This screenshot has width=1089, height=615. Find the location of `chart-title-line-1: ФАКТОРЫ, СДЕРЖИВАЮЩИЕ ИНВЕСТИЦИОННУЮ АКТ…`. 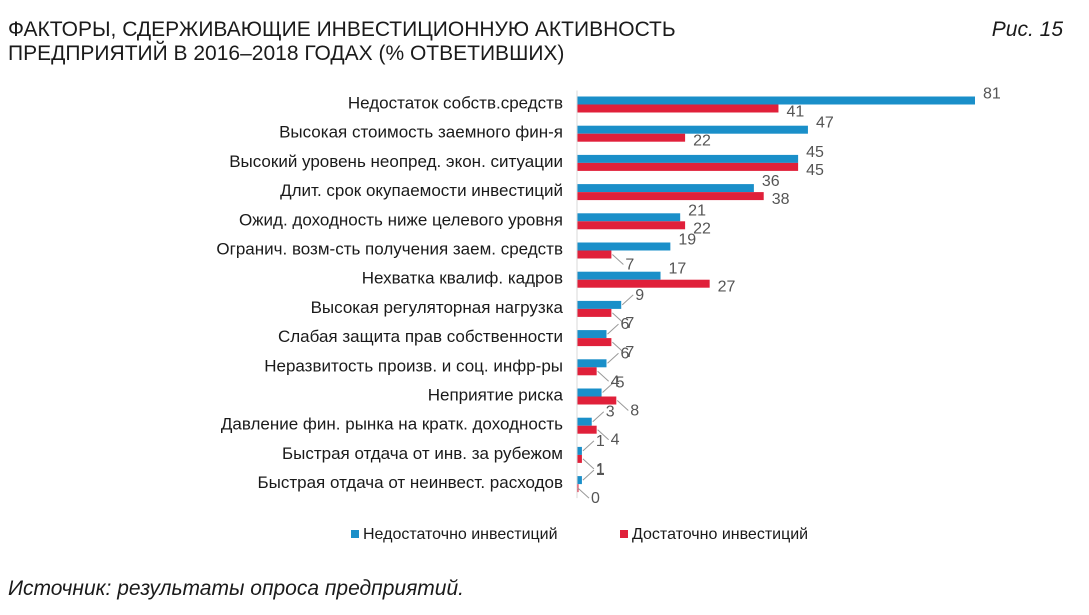

chart-title-line-1: ФАКТОРЫ, СДЕРЖИВАЮЩИЕ ИНВЕСТИЦИОННУЮ АКТ… is located at coordinates (342, 29).